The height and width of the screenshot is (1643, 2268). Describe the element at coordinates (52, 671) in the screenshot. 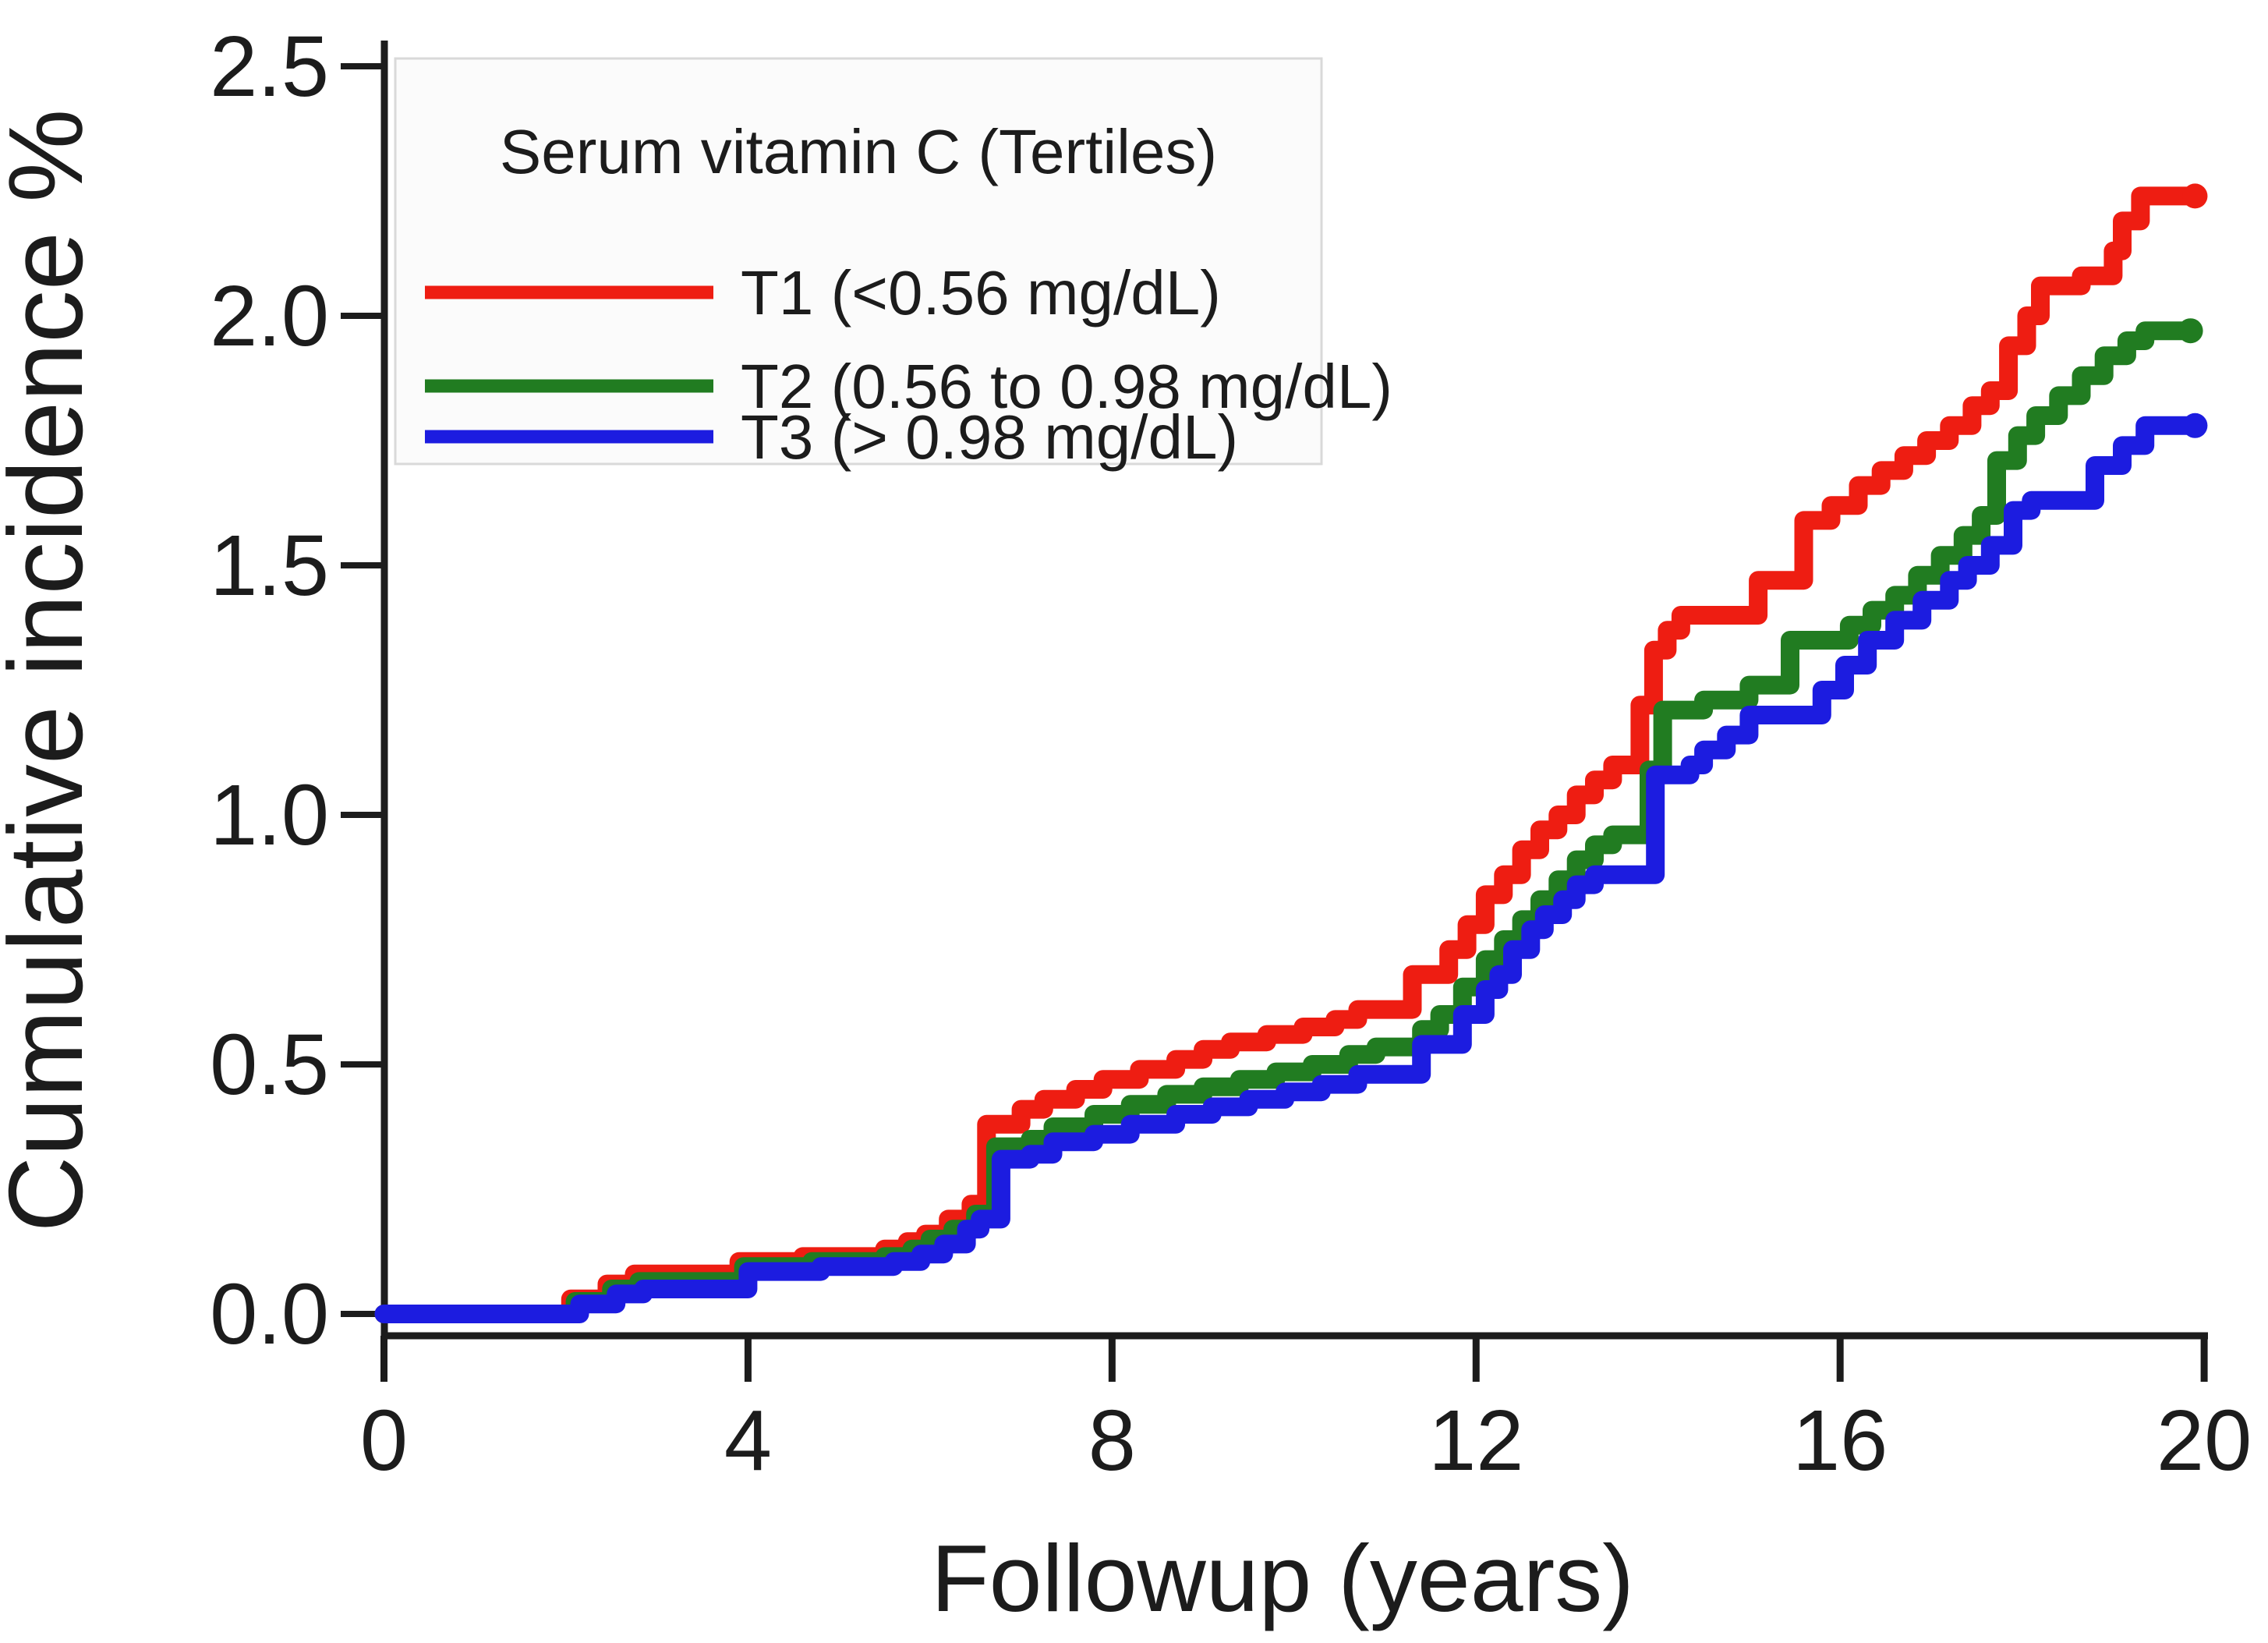

I see `y-axis-title: Cumulative incidence %` at that location.